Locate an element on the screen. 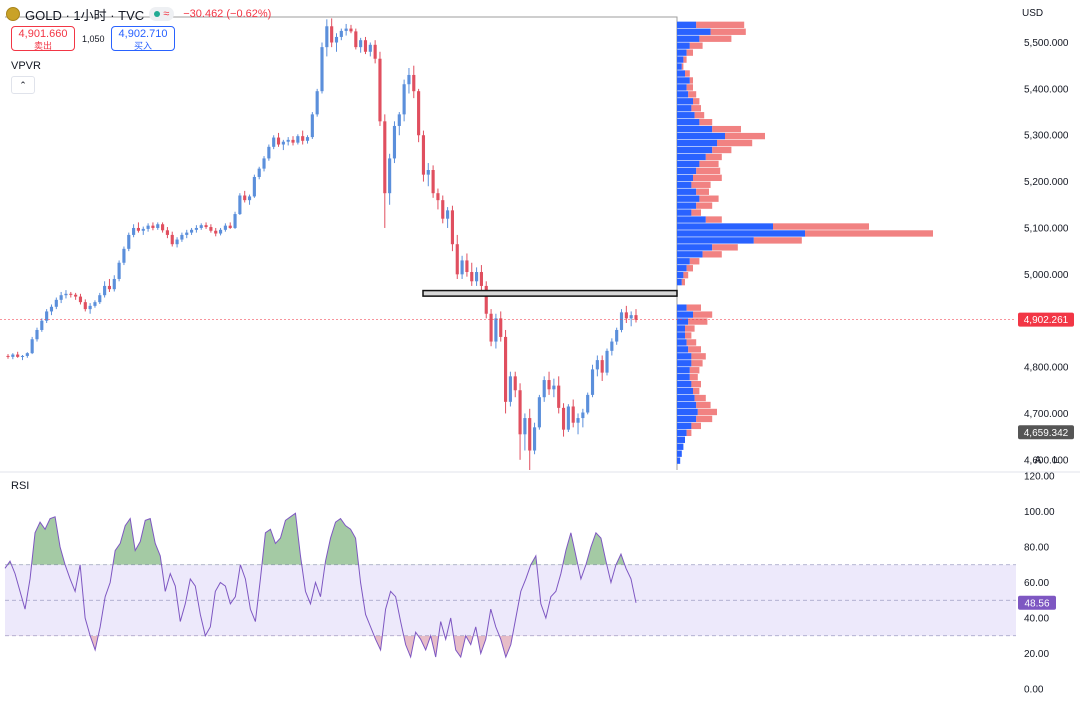 This screenshot has width=1080, height=714. price-axis-tick: 4,800.000 is located at coordinates (1046, 368).